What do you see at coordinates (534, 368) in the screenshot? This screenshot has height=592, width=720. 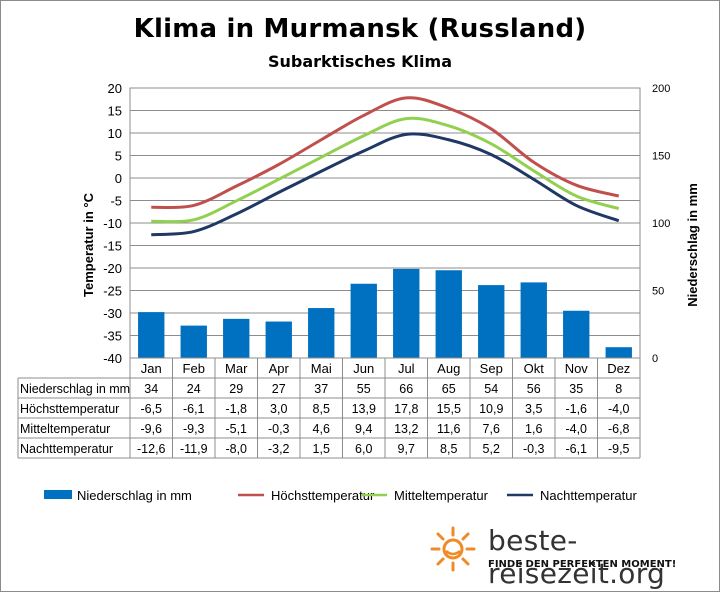 I see `category-label: Okt` at bounding box center [534, 368].